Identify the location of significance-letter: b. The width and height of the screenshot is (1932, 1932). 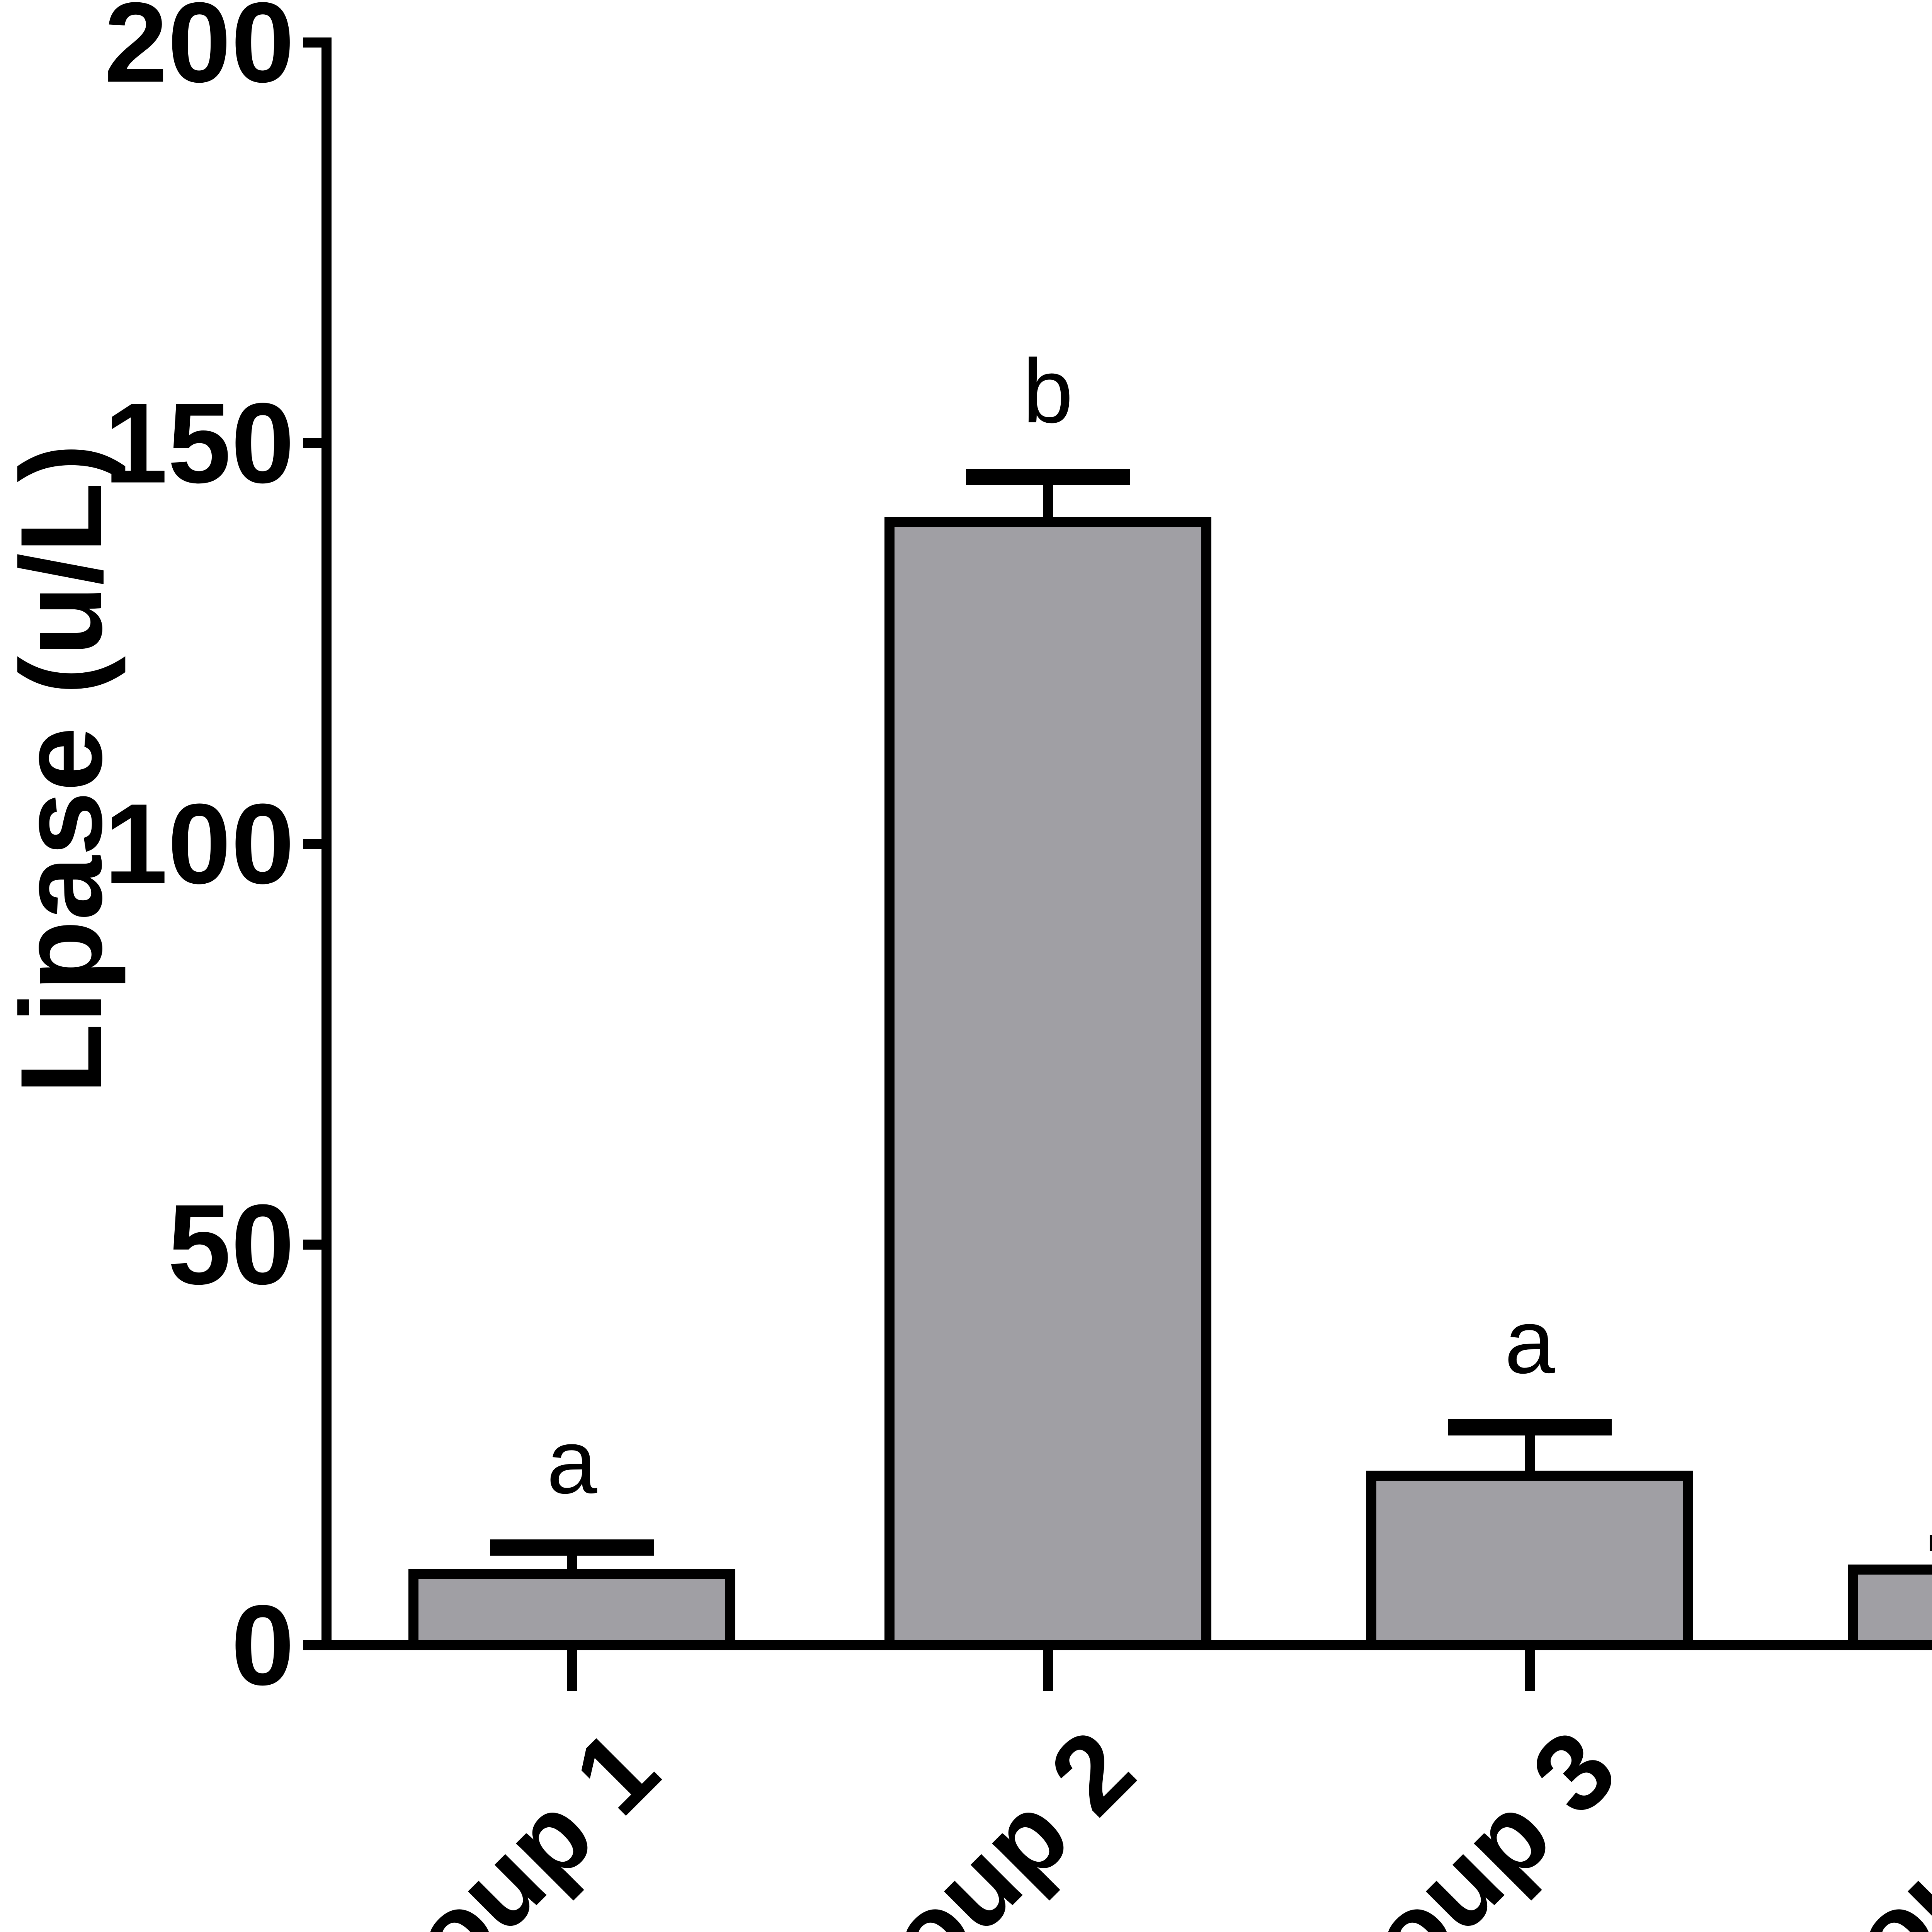
(1048, 391).